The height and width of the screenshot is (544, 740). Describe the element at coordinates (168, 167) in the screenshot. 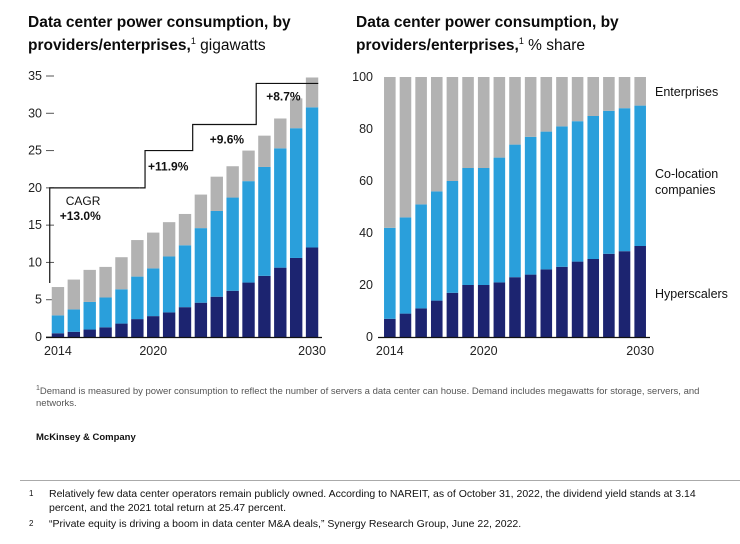

I see `cagr-value-2: +11.9%` at that location.